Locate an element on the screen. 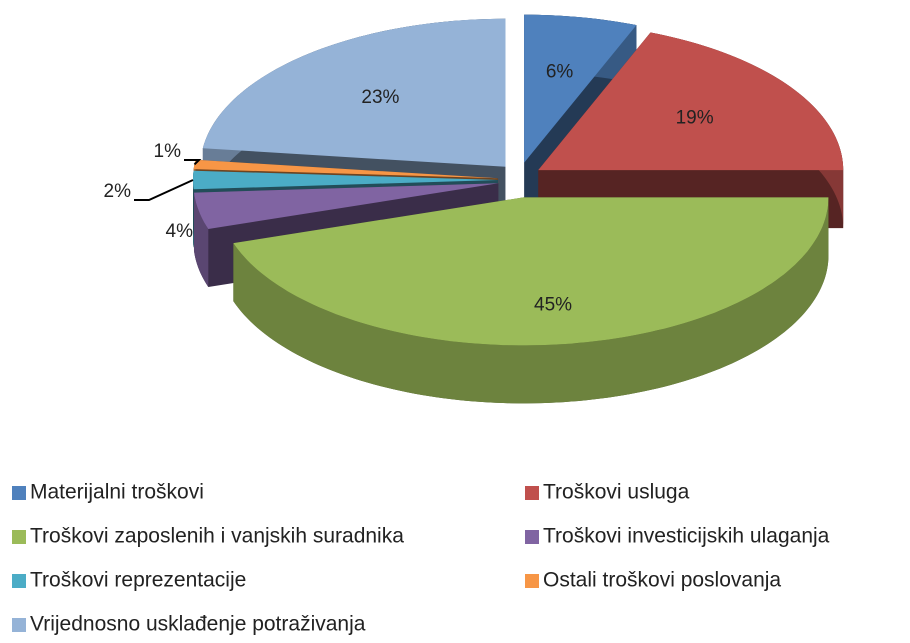 Image resolution: width=910 pixels, height=643 pixels. legend-label: Ostali troškovi poslovanja is located at coordinates (662, 580).